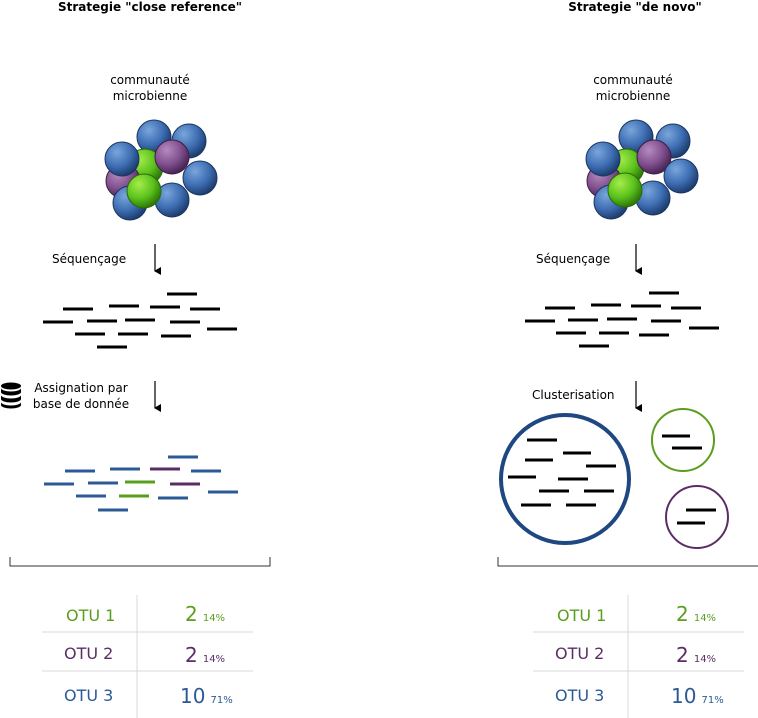 Image resolution: width=758 pixels, height=718 pixels. Describe the element at coordinates (573, 259) in the screenshot. I see `right-sequencing-label: Séquençage` at that location.